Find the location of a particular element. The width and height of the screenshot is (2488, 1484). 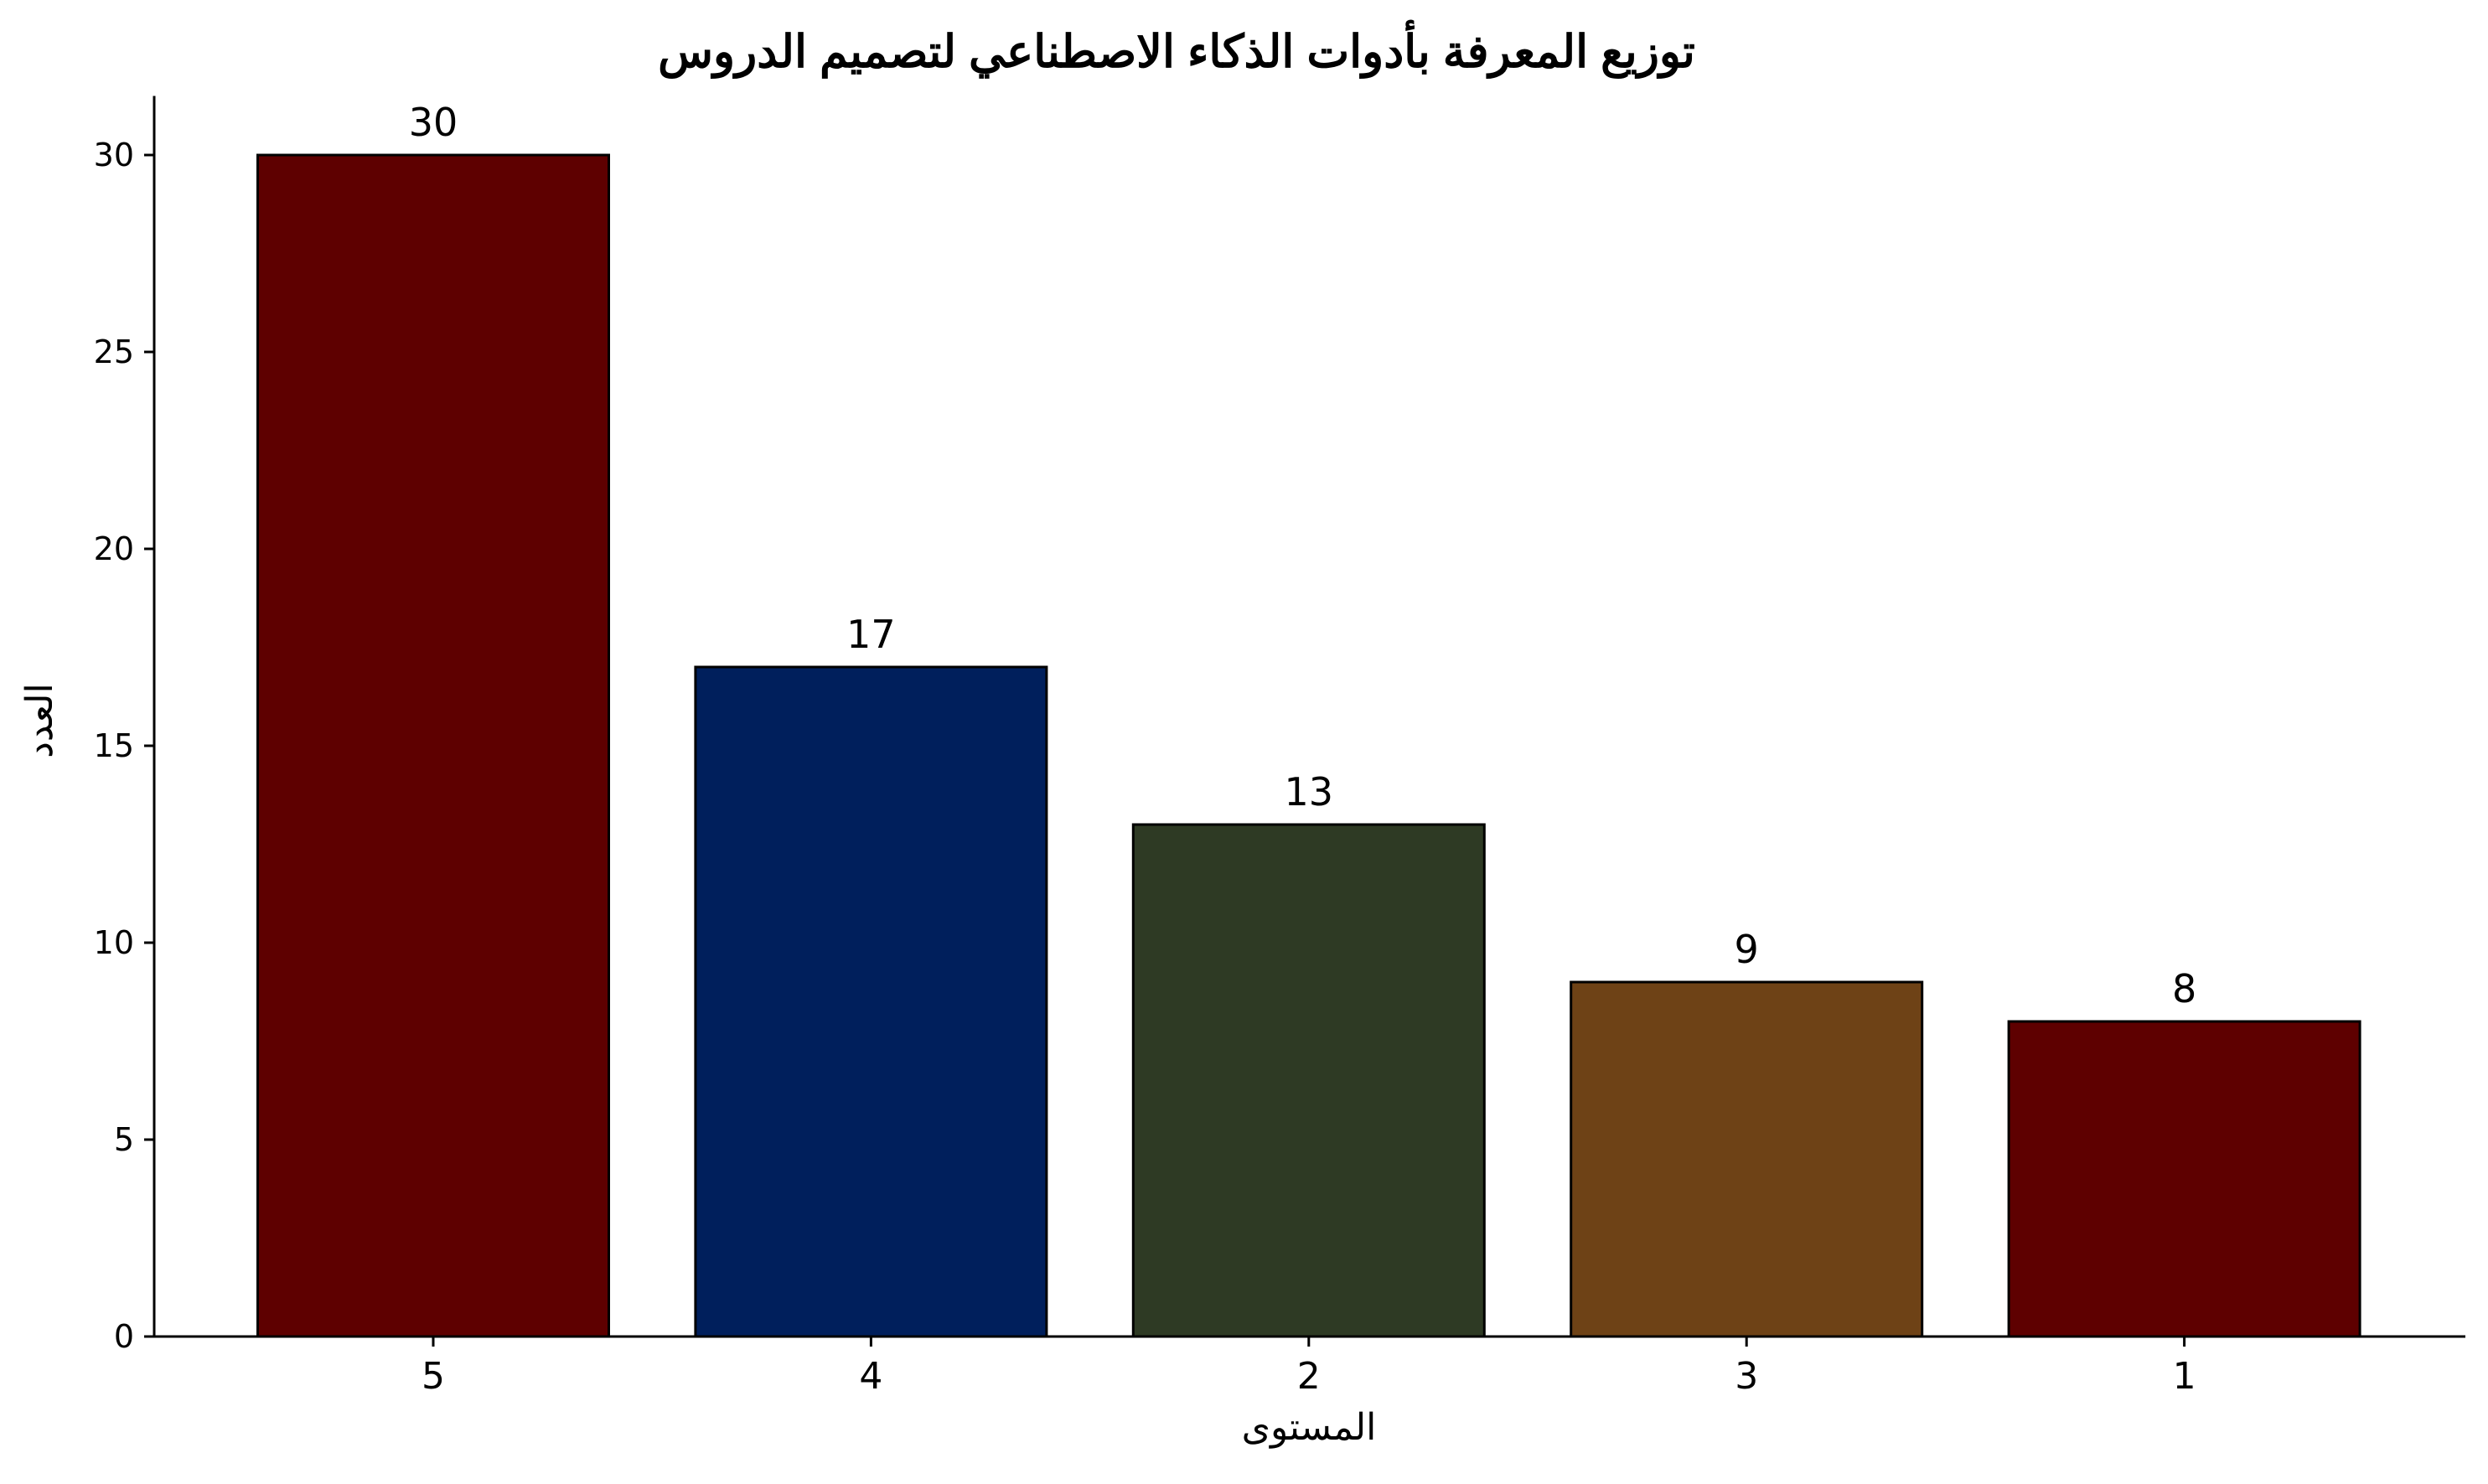

data-label-3: 9 is located at coordinates (1747, 950).